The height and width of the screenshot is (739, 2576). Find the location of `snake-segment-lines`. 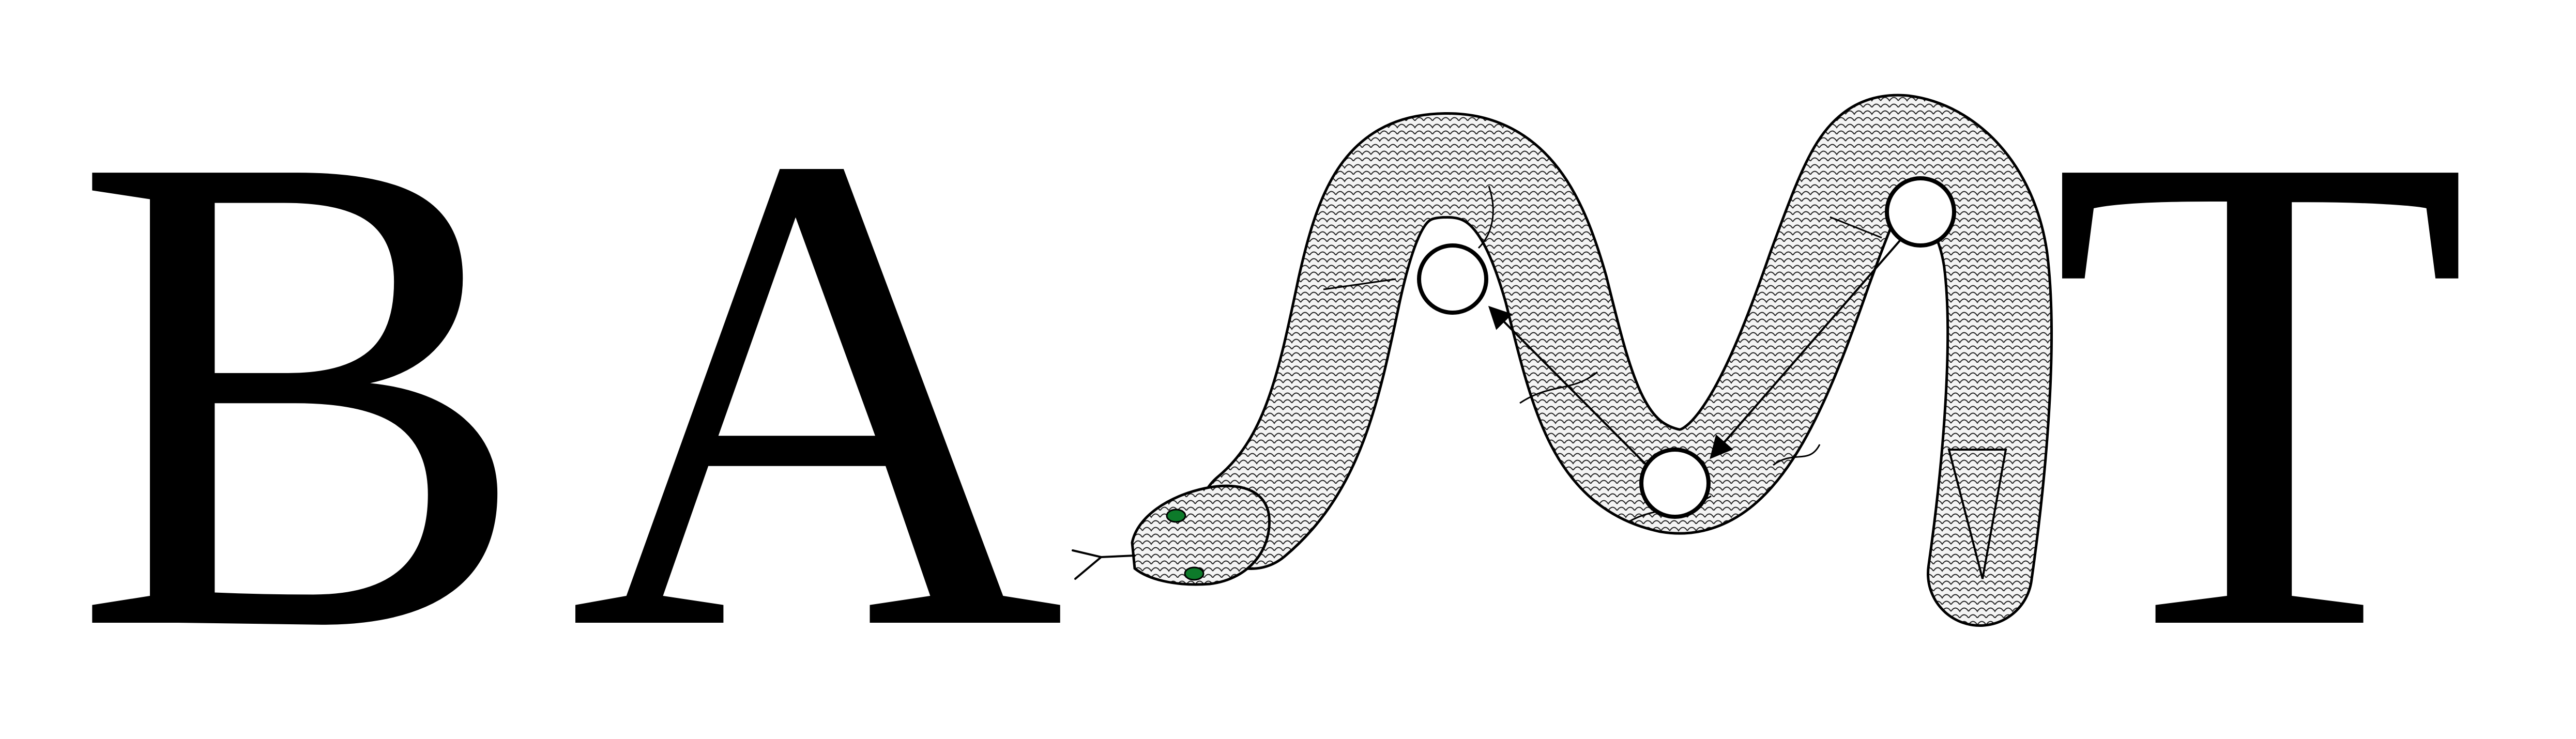

snake-segment-lines is located at coordinates (1602, 354).